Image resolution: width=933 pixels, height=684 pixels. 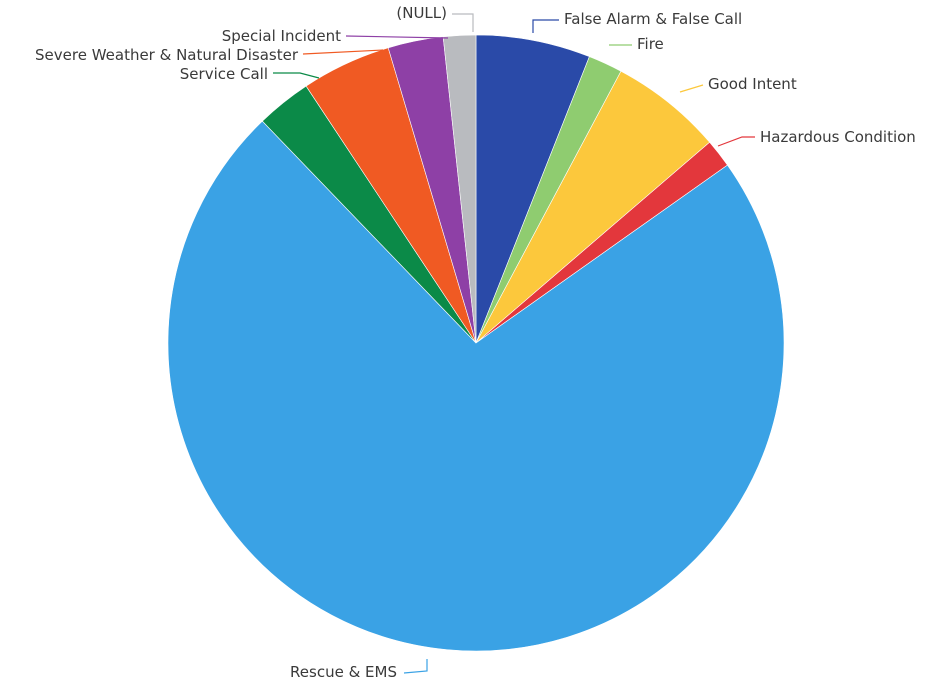 I want to click on slice-label-false-alarm-false-call: False Alarm & False Call, so click(x=653, y=19).